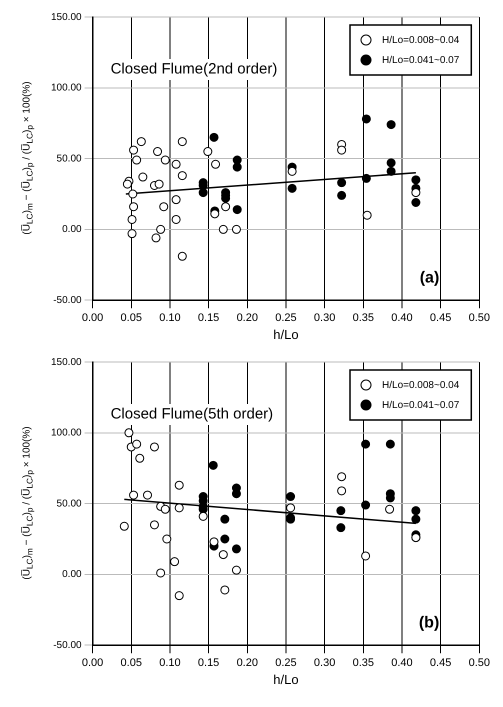  I want to click on annotation: (a), so click(430, 278).